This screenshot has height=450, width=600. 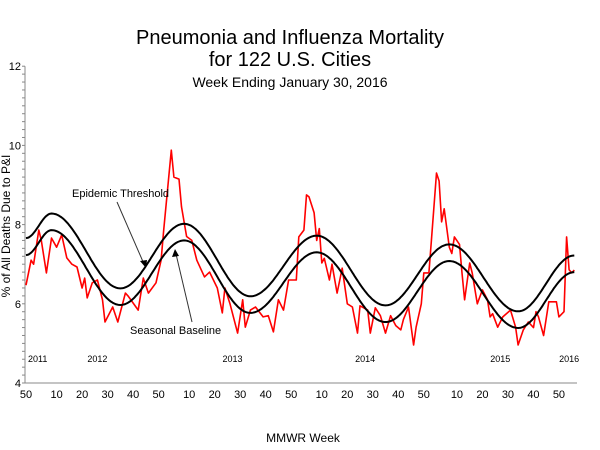 What do you see at coordinates (233, 359) in the screenshot?
I see `year-label: 2013` at bounding box center [233, 359].